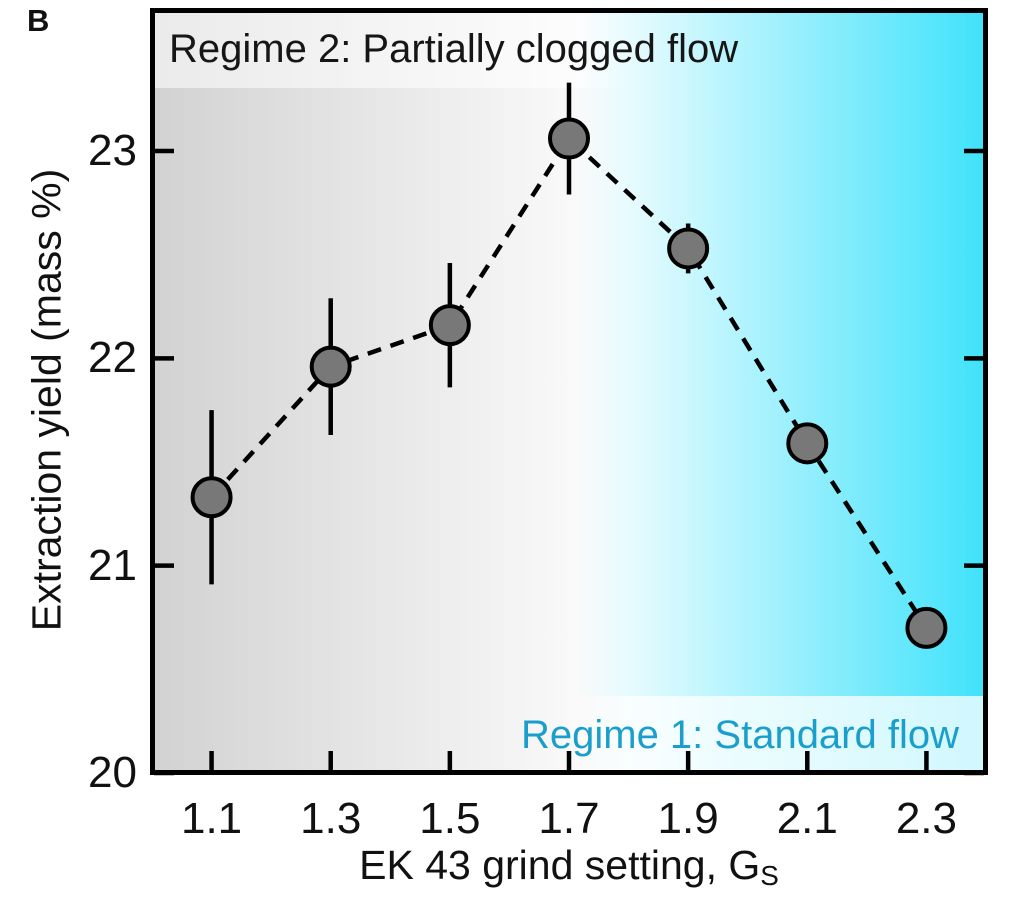  What do you see at coordinates (688, 818) in the screenshot?
I see `x-tick-label: 1.9` at bounding box center [688, 818].